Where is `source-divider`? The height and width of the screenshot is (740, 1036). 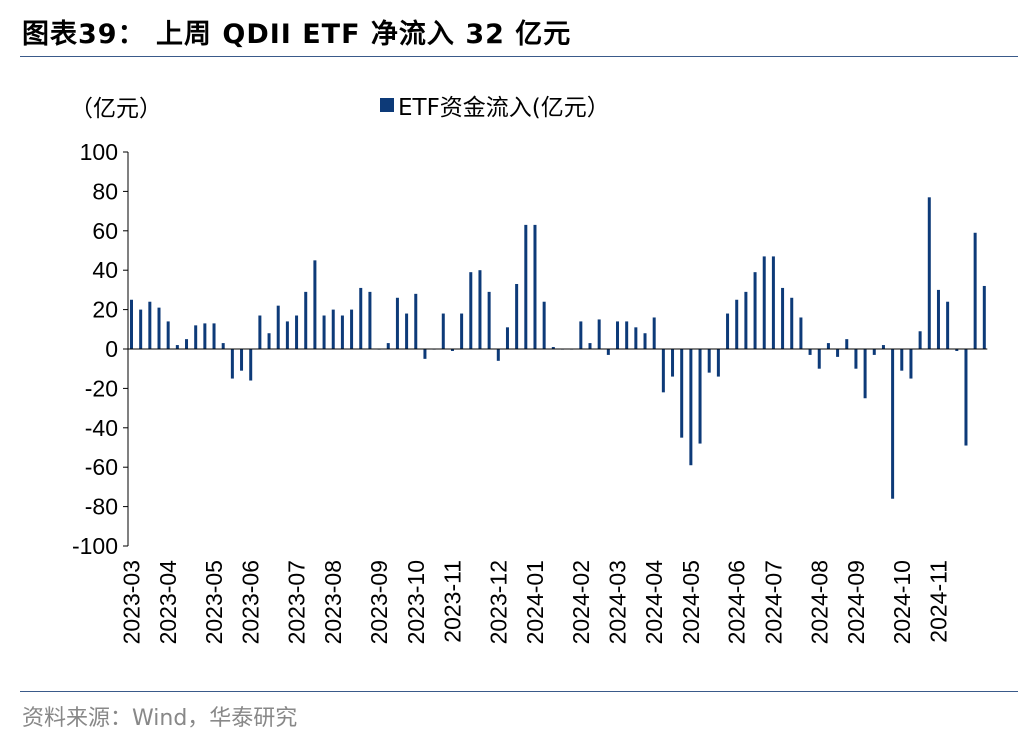 source-divider is located at coordinates (519, 691).